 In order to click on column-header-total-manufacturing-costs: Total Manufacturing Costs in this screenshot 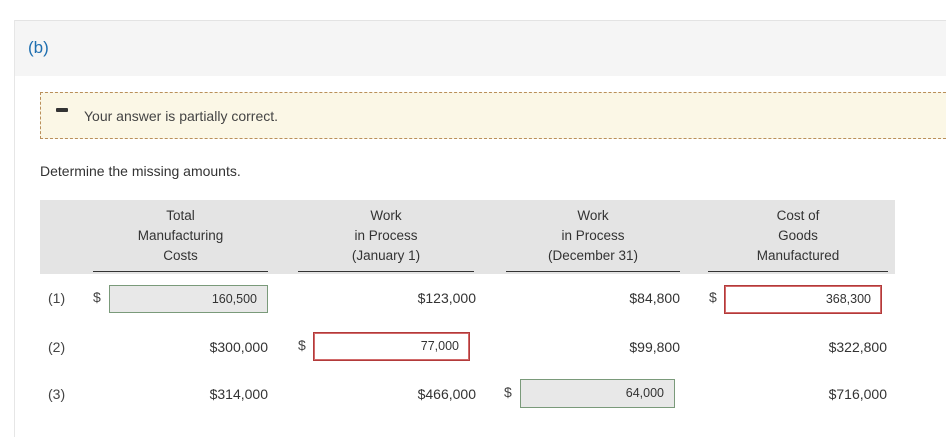, I will do `click(180, 239)`.